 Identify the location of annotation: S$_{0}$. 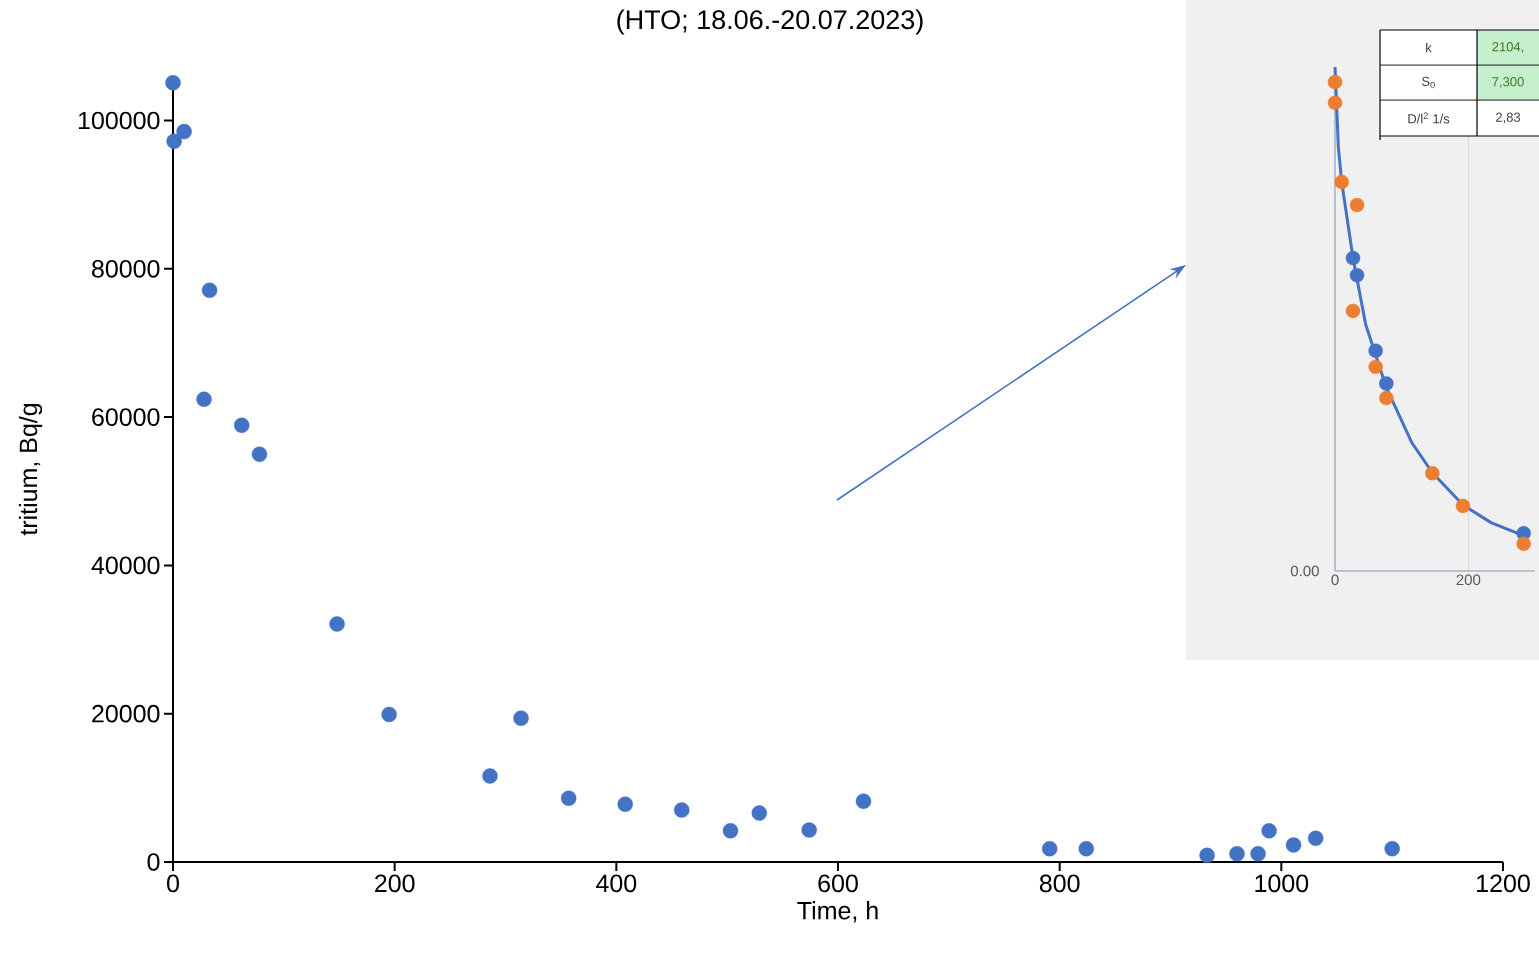
(1428, 82).